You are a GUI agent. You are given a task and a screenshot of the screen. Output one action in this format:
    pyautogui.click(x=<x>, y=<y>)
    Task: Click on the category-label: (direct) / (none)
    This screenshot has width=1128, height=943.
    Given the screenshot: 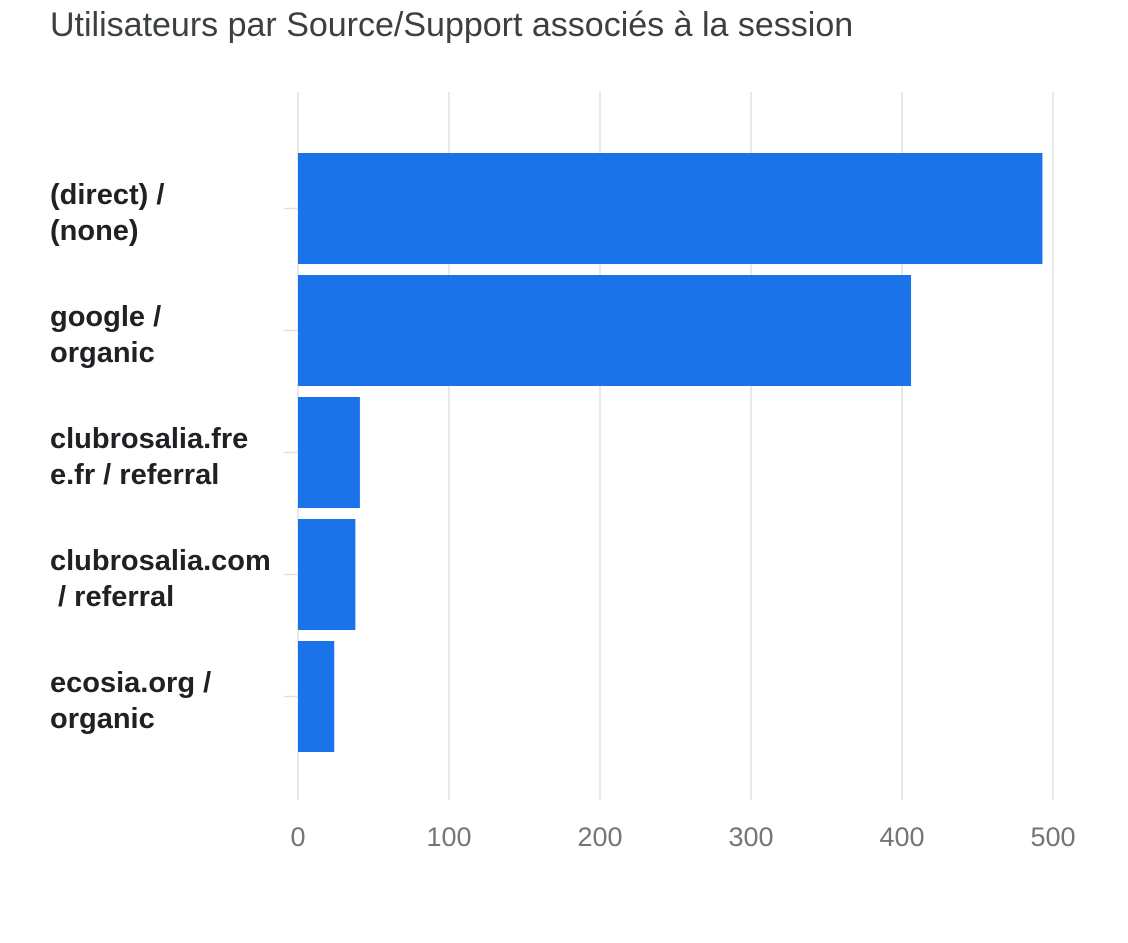 What is the action you would take?
    pyautogui.click(x=107, y=213)
    